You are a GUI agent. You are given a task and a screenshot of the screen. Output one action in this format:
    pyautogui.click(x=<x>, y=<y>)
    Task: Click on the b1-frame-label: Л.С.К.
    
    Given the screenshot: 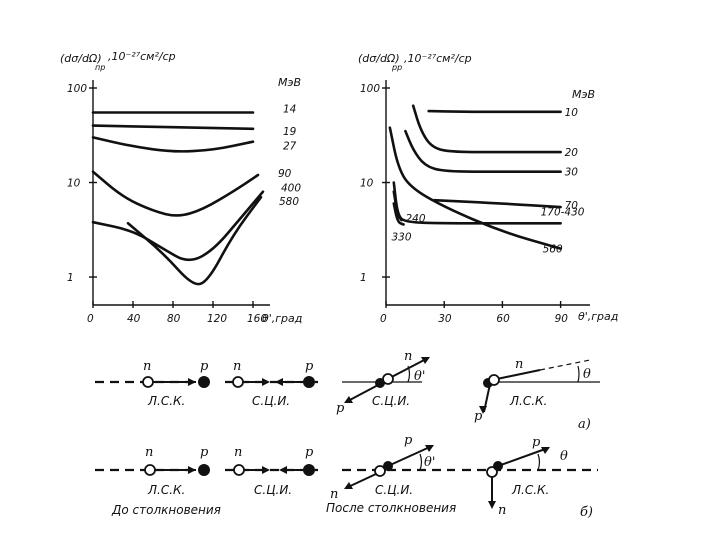 What is the action you would take?
    pyautogui.click(x=166, y=490)
    